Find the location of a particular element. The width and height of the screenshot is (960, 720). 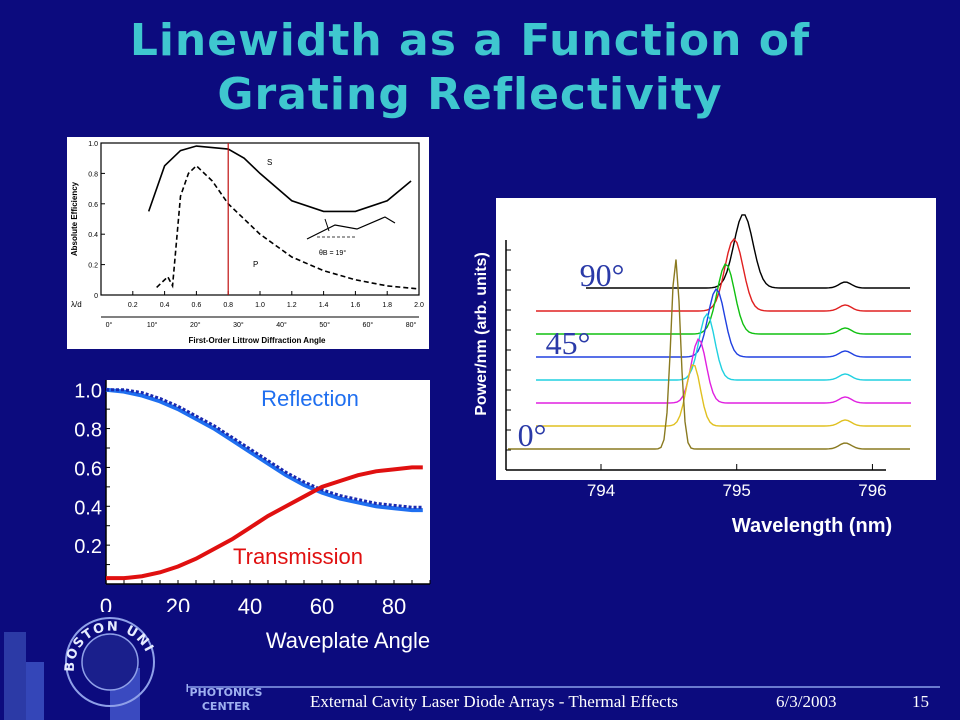

waveplate-y-tick-label: 0.2 is located at coordinates (88, 547).